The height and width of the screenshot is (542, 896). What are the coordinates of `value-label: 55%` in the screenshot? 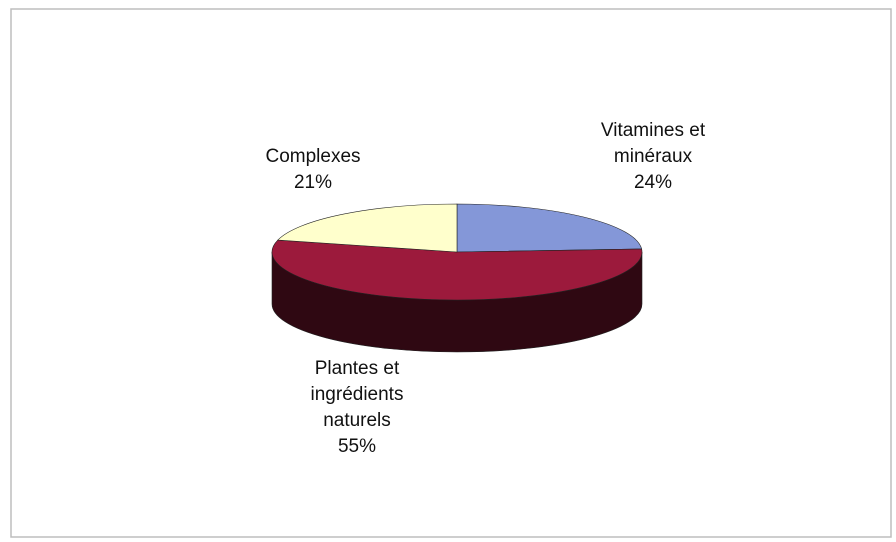 It's located at (357, 446).